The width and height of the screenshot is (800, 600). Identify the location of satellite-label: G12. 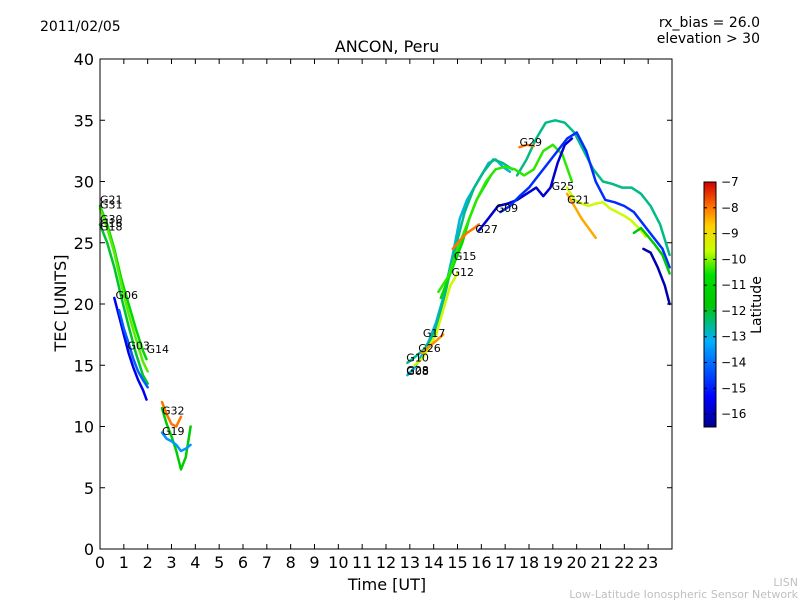
(463, 272).